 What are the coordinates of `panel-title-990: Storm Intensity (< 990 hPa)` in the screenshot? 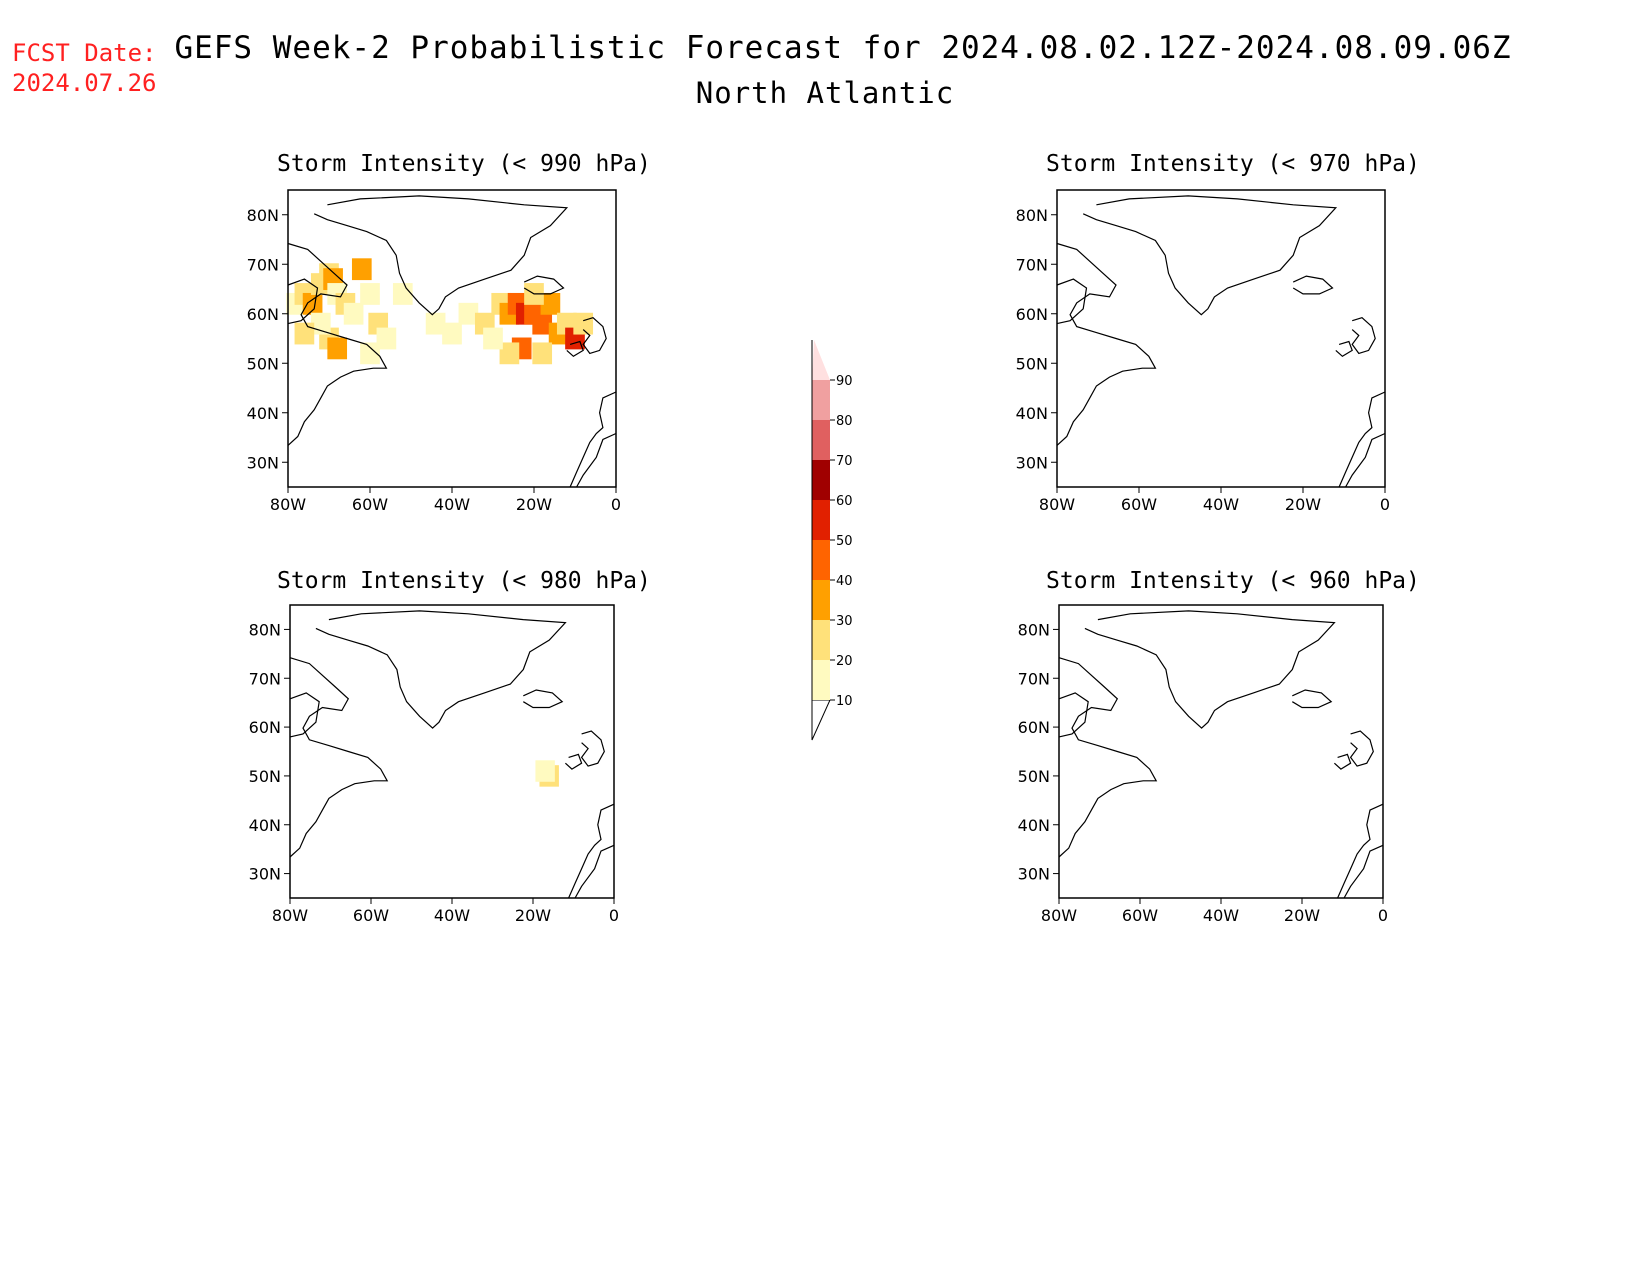 It's located at (464, 164).